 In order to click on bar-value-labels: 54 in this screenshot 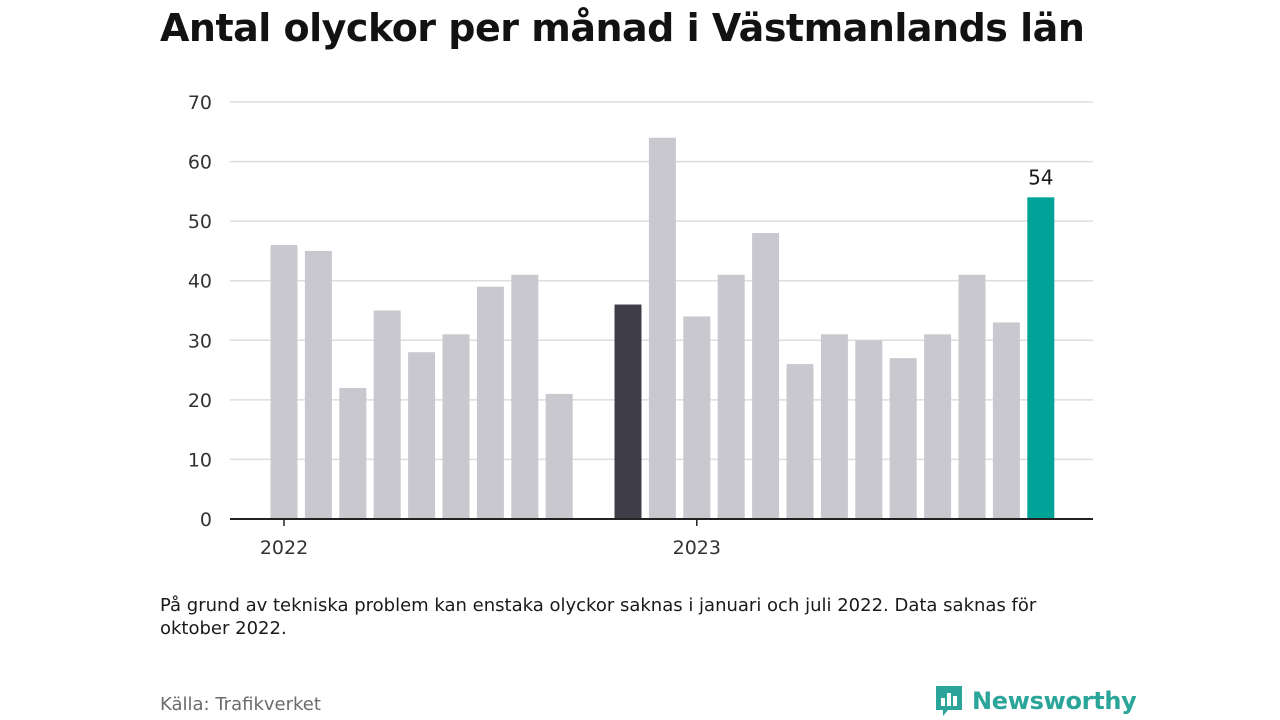, I will do `click(1040, 177)`.